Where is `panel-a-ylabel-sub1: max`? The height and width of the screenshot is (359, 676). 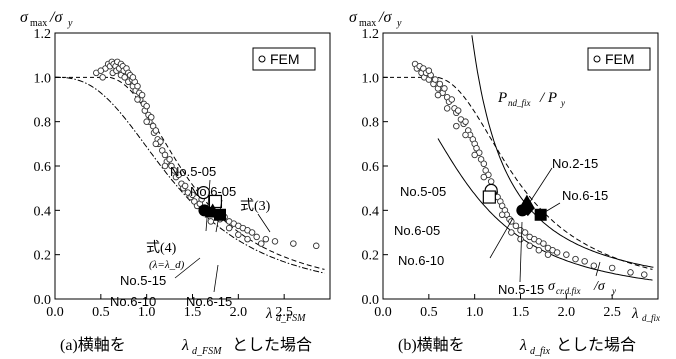
panel-a-ylabel-sub1: max is located at coordinates (38, 23).